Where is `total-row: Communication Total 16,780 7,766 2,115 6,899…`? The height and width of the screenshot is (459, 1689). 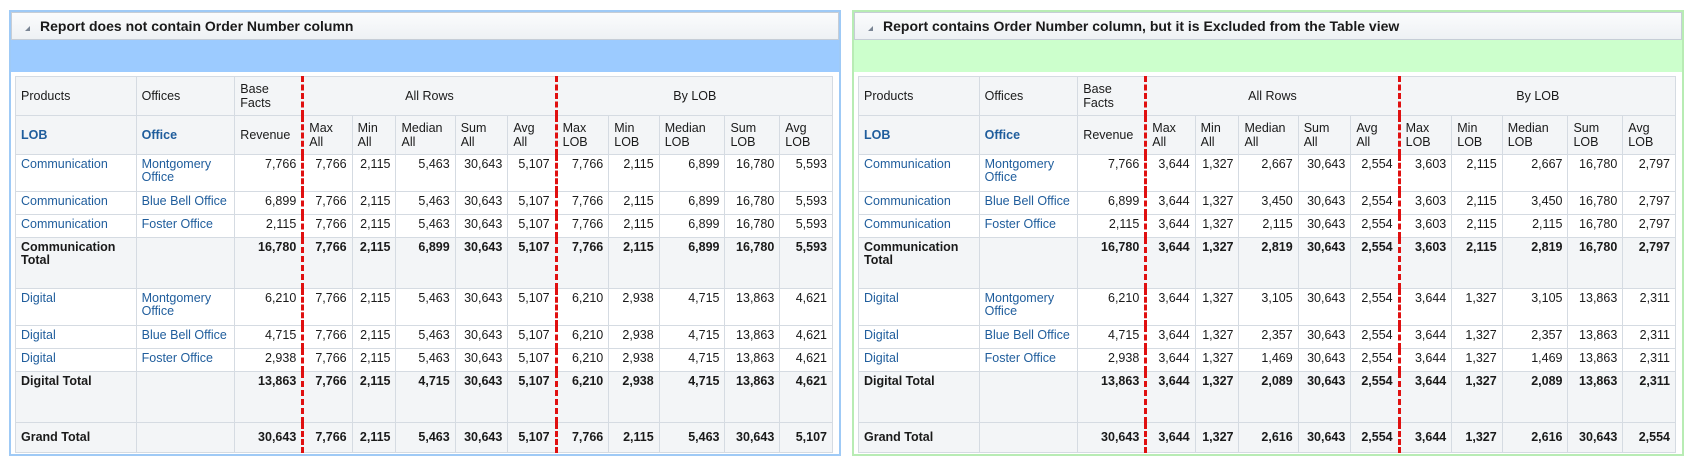 total-row: Communication Total 16,780 7,766 2,115 6,899… is located at coordinates (424, 263).